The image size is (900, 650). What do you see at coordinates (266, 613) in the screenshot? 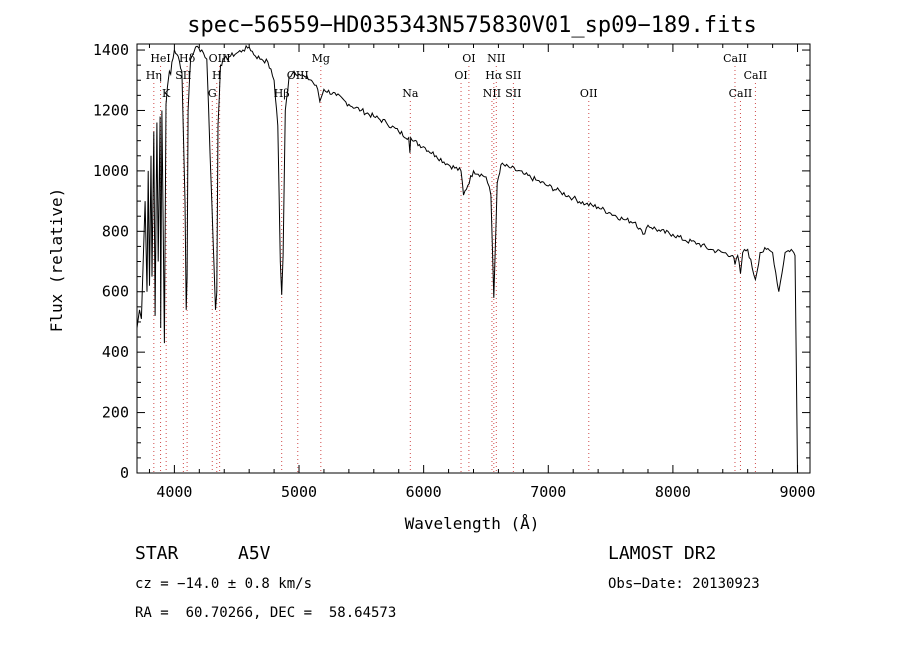
I see `coordinates-text: RA = 60.70266, DEC = 58.64573` at bounding box center [266, 613].